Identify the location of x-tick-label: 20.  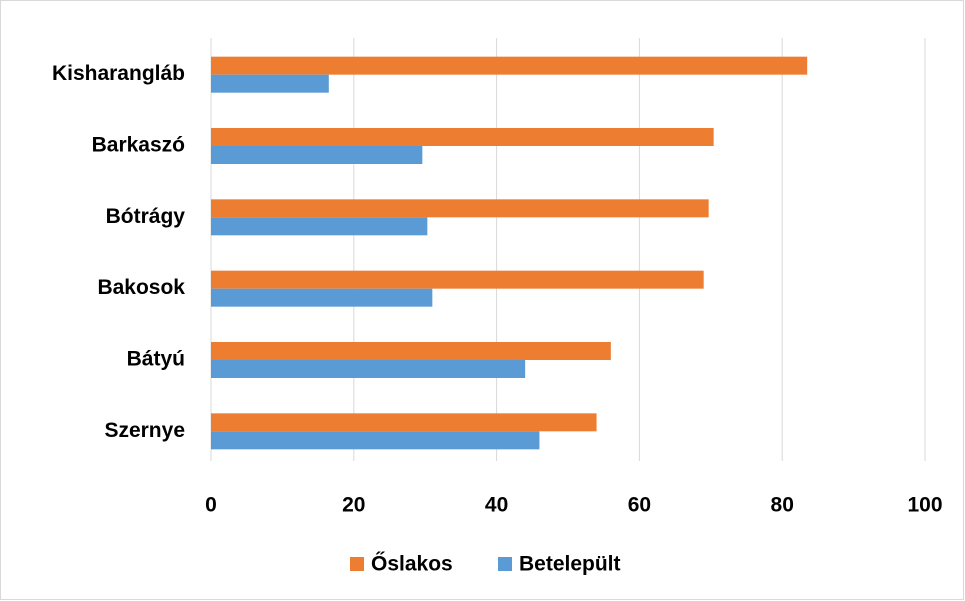
(353, 505).